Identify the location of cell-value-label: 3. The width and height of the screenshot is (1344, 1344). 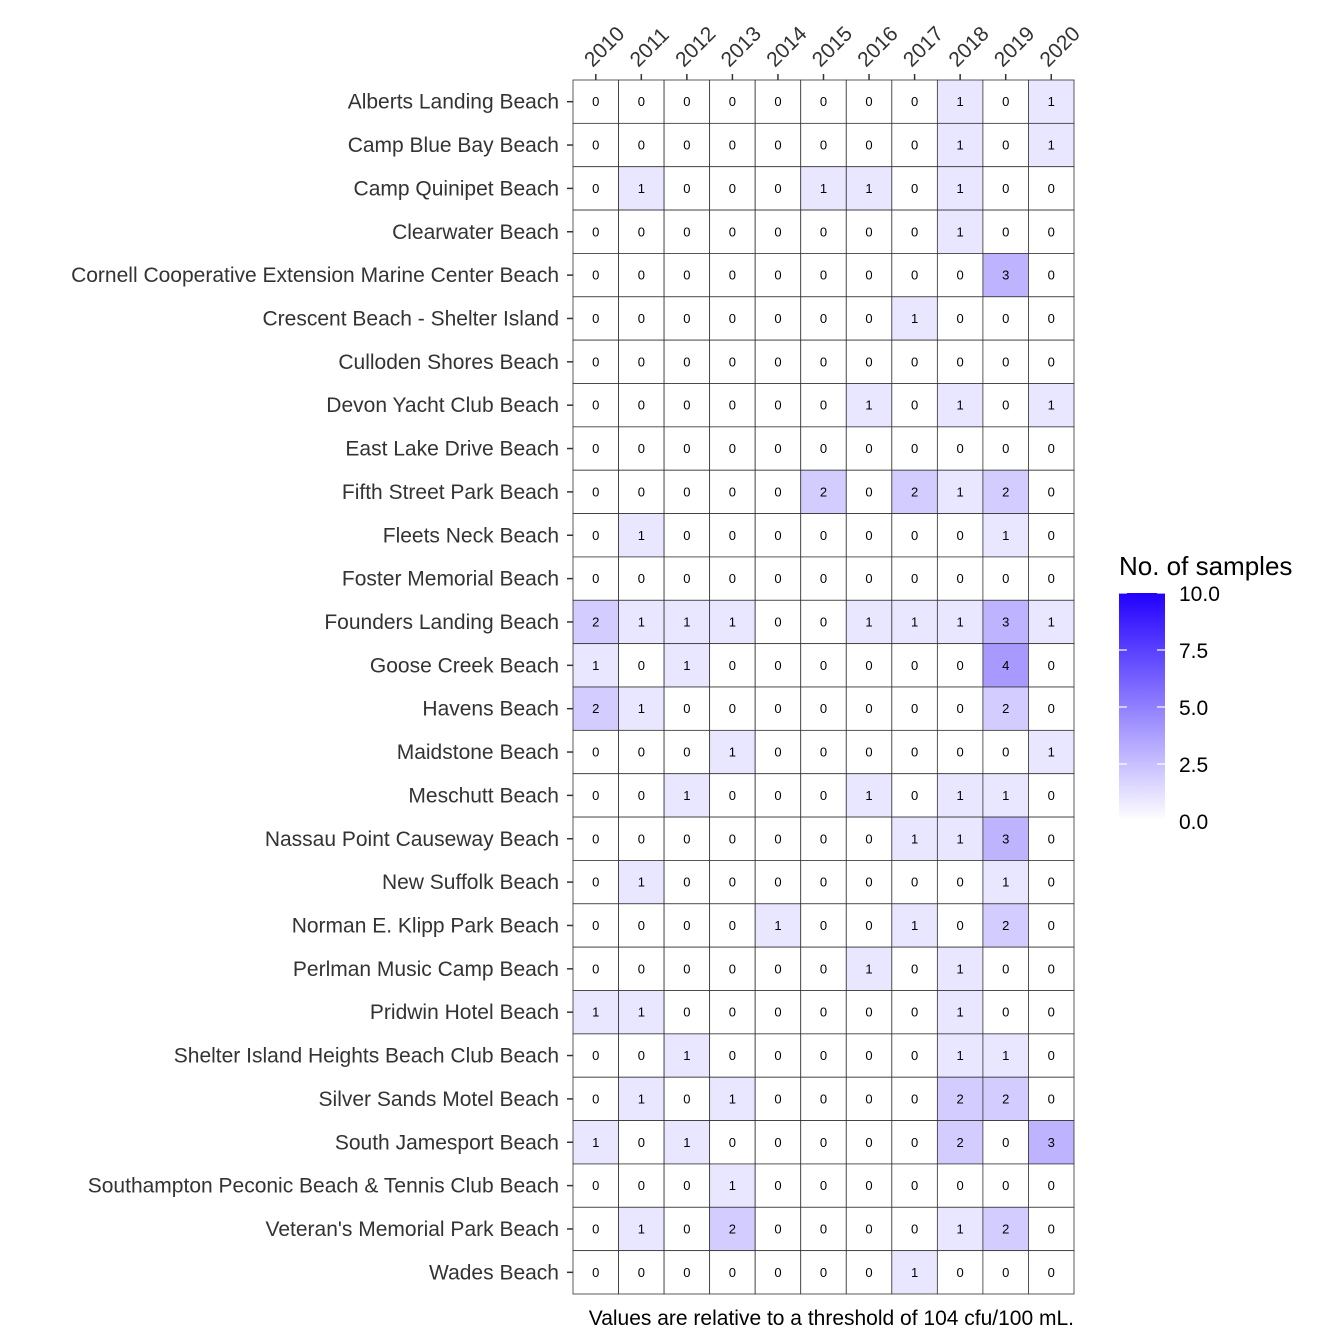
(1005, 275).